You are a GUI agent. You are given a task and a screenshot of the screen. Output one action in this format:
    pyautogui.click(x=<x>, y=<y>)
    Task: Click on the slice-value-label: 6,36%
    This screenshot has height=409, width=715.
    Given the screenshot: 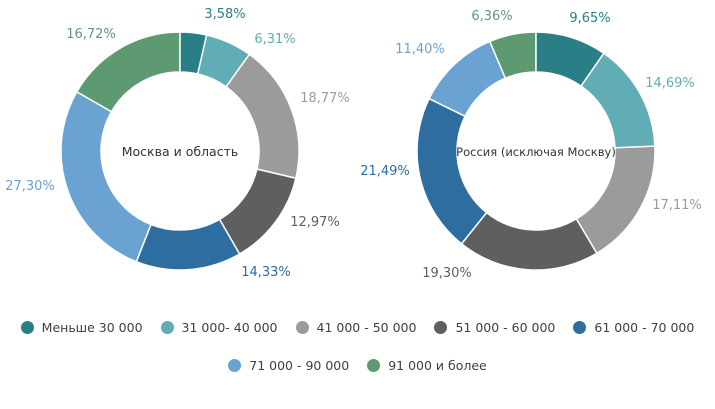 What is the action you would take?
    pyautogui.click(x=491, y=16)
    